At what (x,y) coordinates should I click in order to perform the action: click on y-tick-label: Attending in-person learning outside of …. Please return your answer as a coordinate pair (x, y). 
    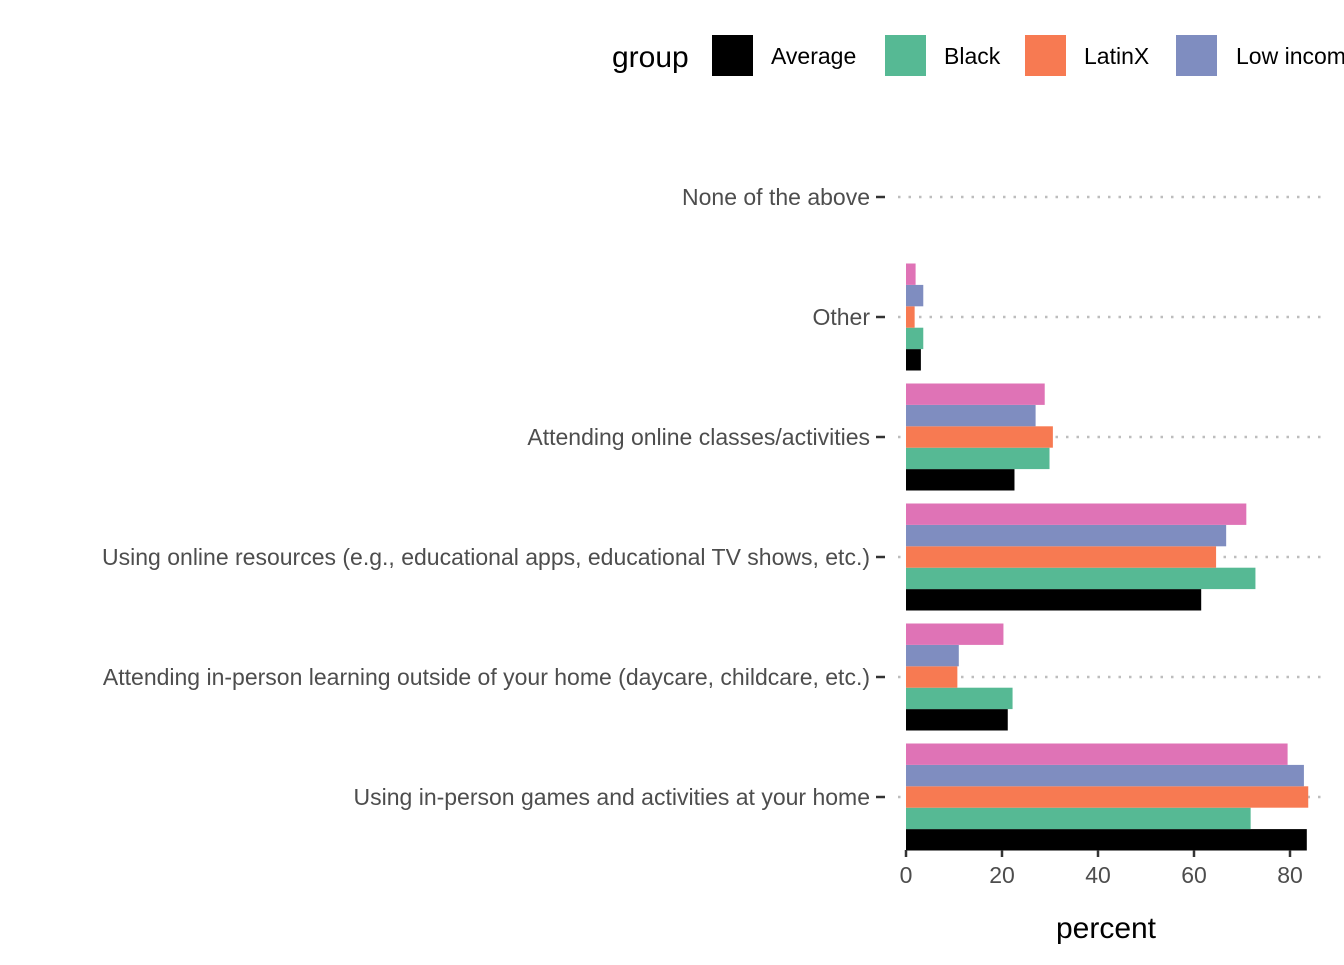
    Looking at the image, I should click on (486, 677).